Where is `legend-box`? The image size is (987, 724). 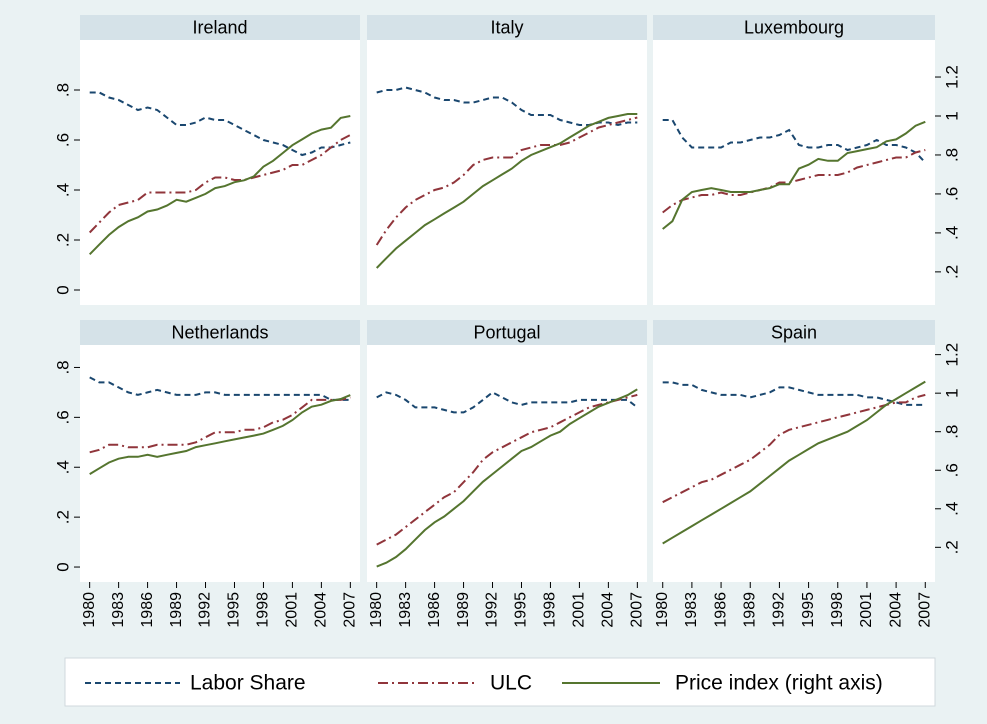
legend-box is located at coordinates (500, 682).